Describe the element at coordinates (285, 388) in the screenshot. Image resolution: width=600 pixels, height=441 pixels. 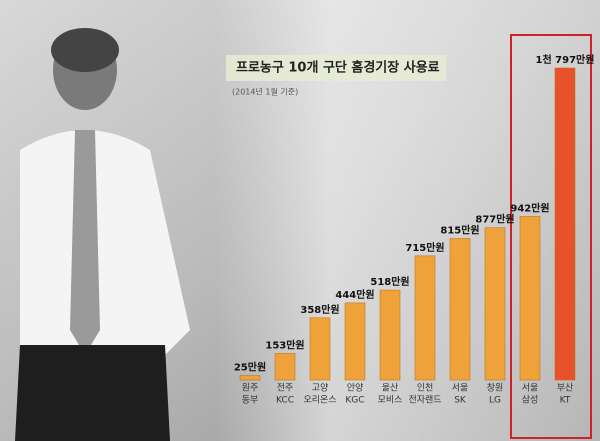
I see `x-tick-label: 전주` at that location.